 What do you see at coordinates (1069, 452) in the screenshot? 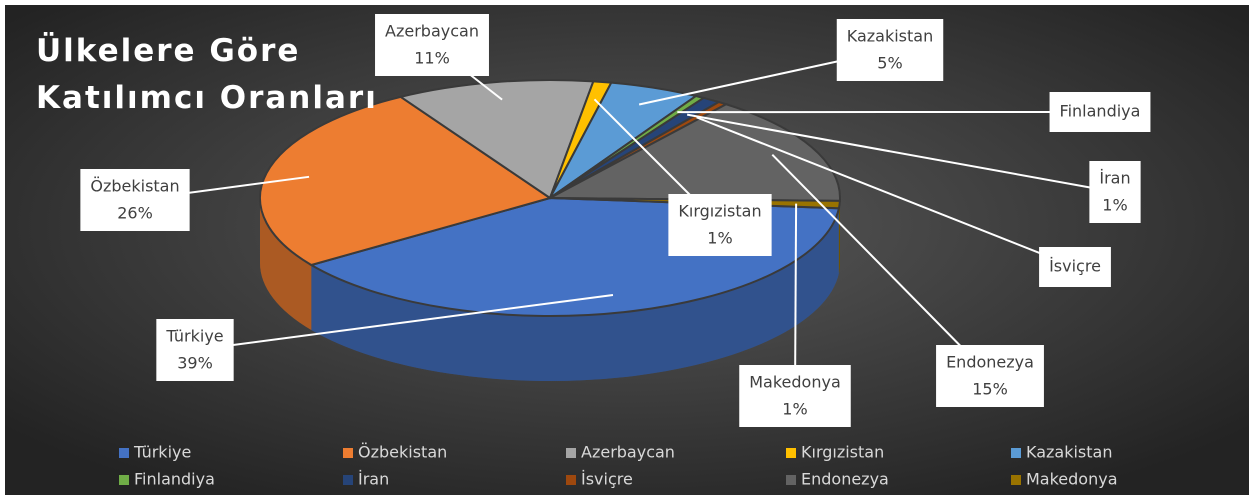
I see `legend-label: Kazakistan` at bounding box center [1069, 452].